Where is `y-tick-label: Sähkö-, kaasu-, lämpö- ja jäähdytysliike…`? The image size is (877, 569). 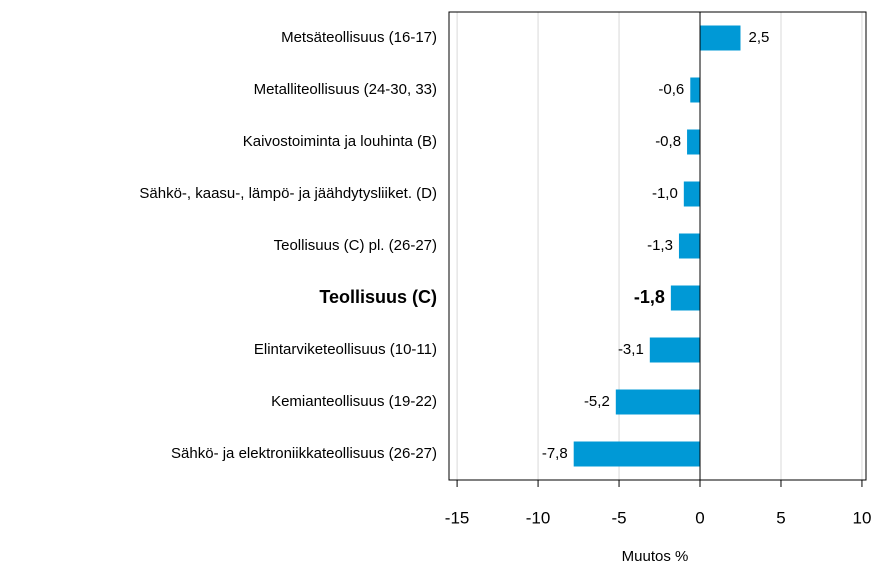
y-tick-label: Sähkö-, kaasu-, lämpö- ja jäähdytysliike… is located at coordinates (288, 193).